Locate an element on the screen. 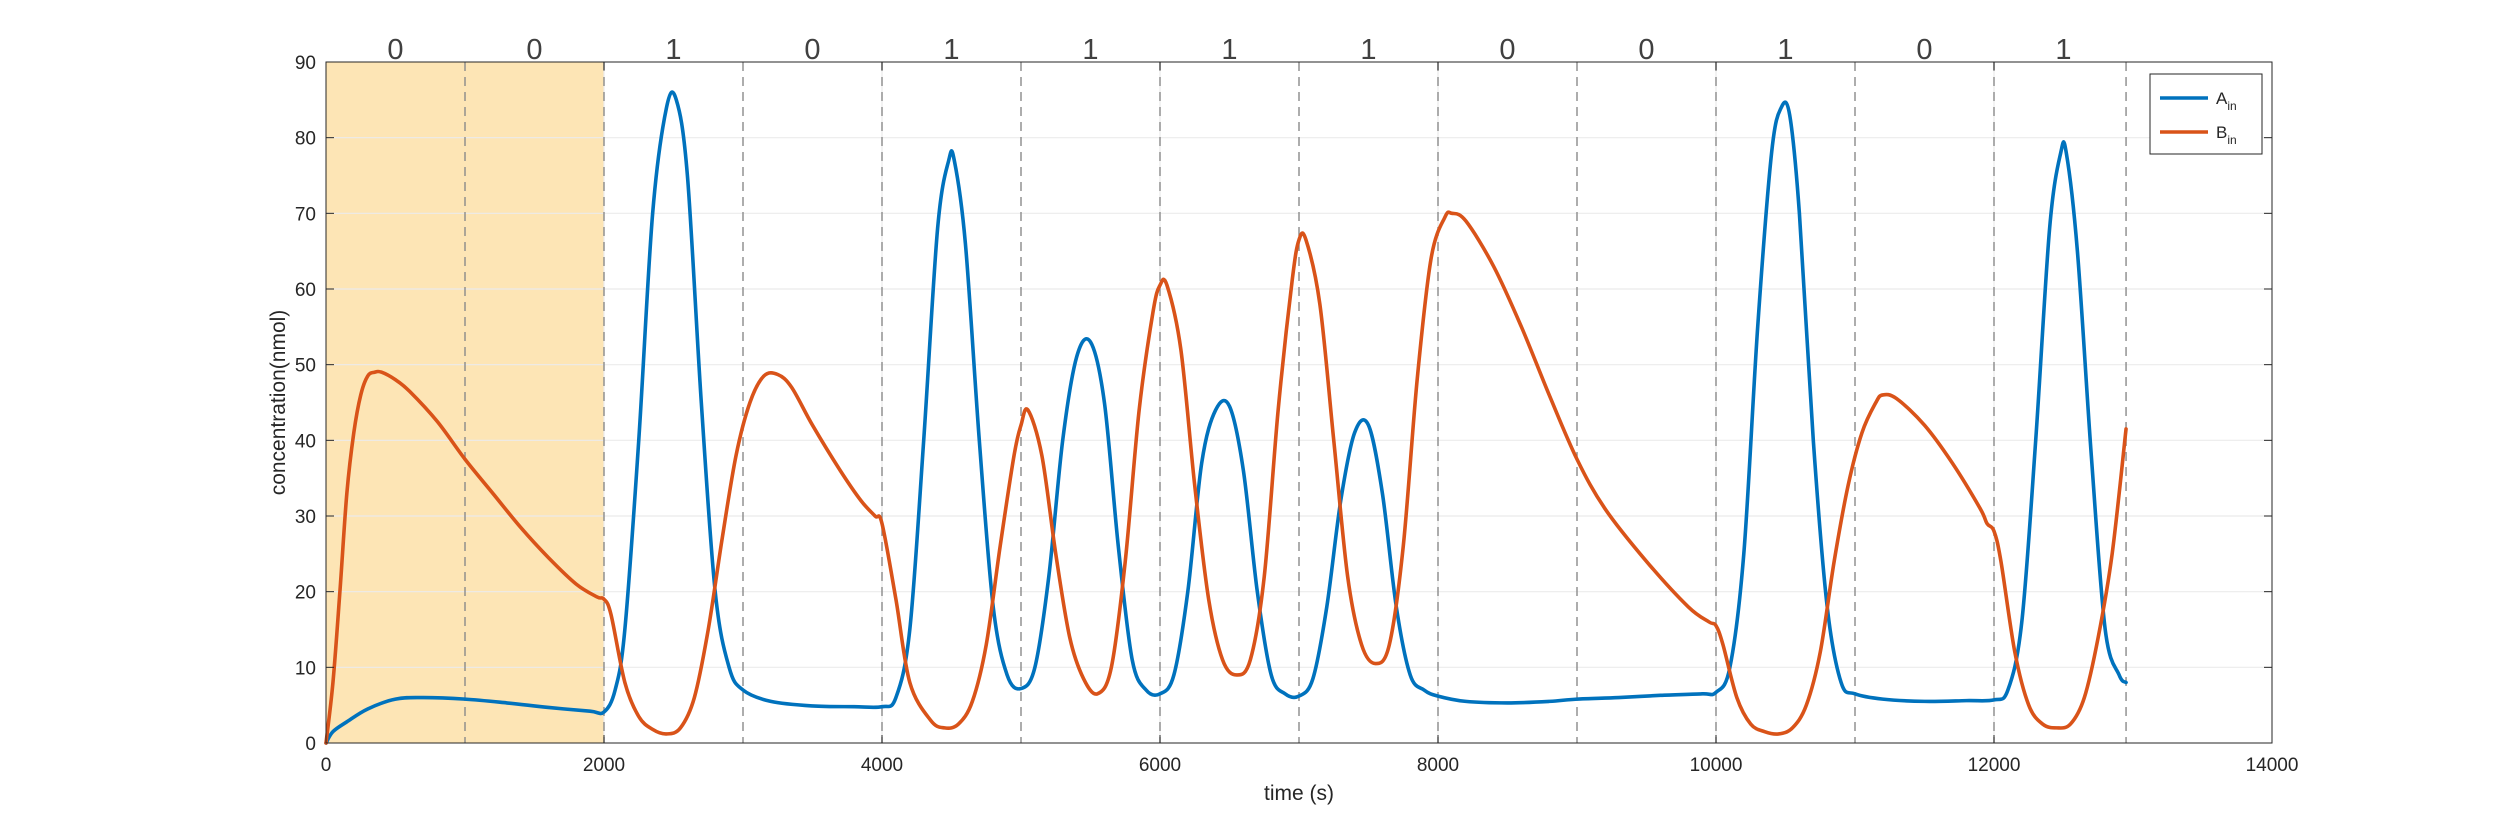  y-tick-label: 10 is located at coordinates (305, 668).